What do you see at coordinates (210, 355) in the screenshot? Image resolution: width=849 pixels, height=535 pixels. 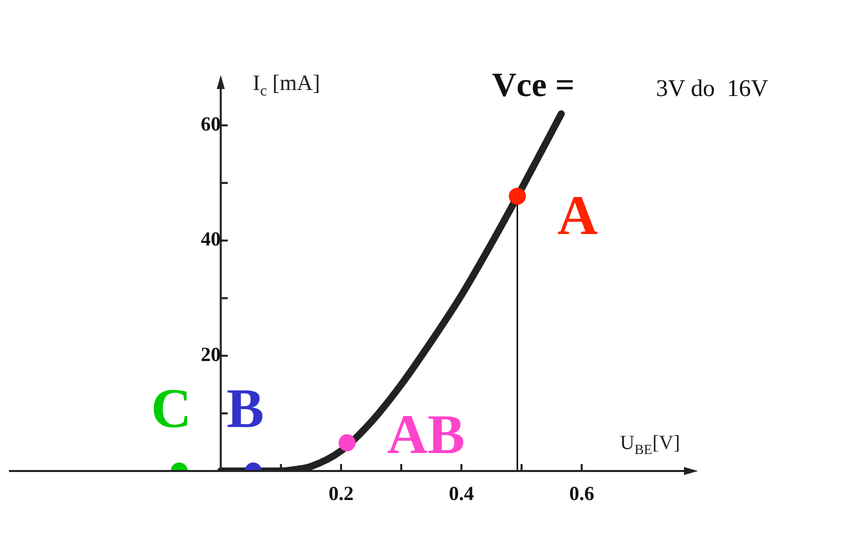 I see `y-tick-label: 20` at bounding box center [210, 355].